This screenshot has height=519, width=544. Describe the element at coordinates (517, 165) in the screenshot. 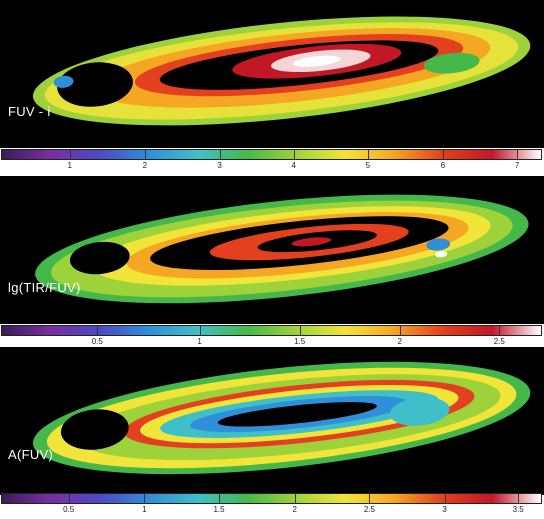

I see `colorbar-tick-label: 7` at that location.